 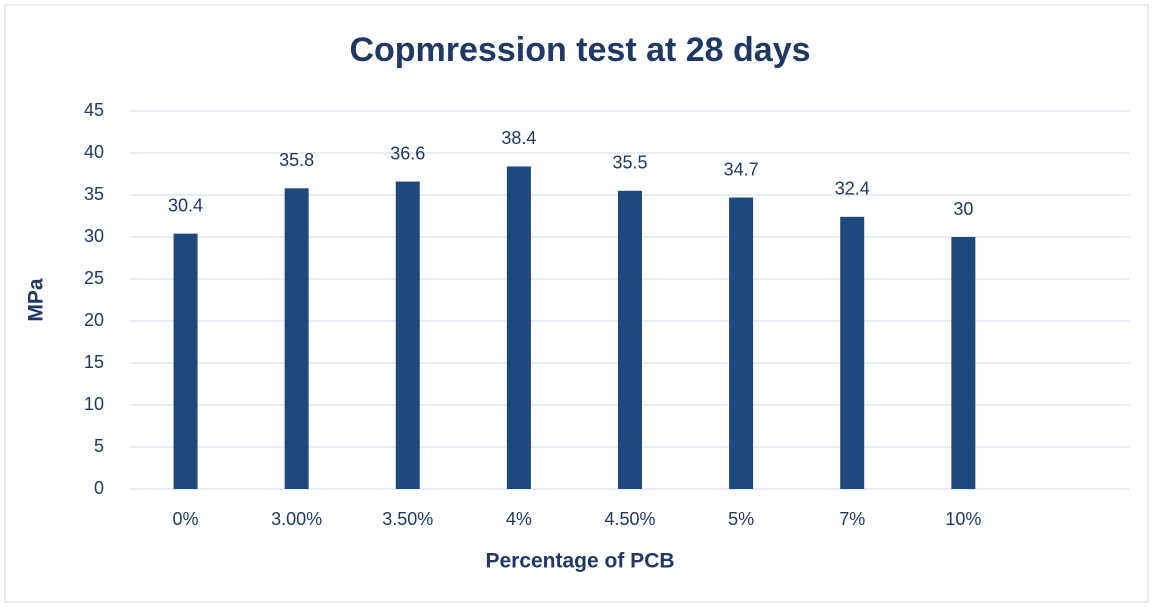 I want to click on data-label: 30.4, so click(x=185, y=205).